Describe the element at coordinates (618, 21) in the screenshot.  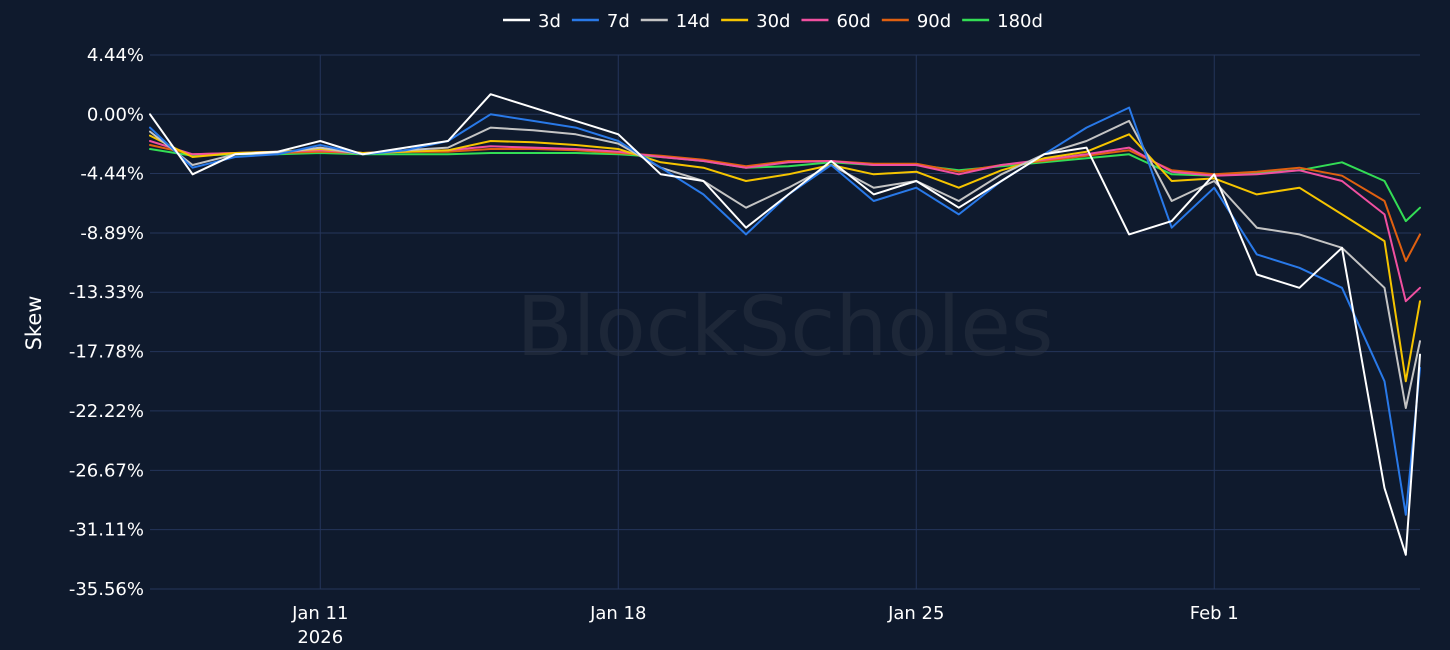
I see `legend-label-7d: 7d` at that location.